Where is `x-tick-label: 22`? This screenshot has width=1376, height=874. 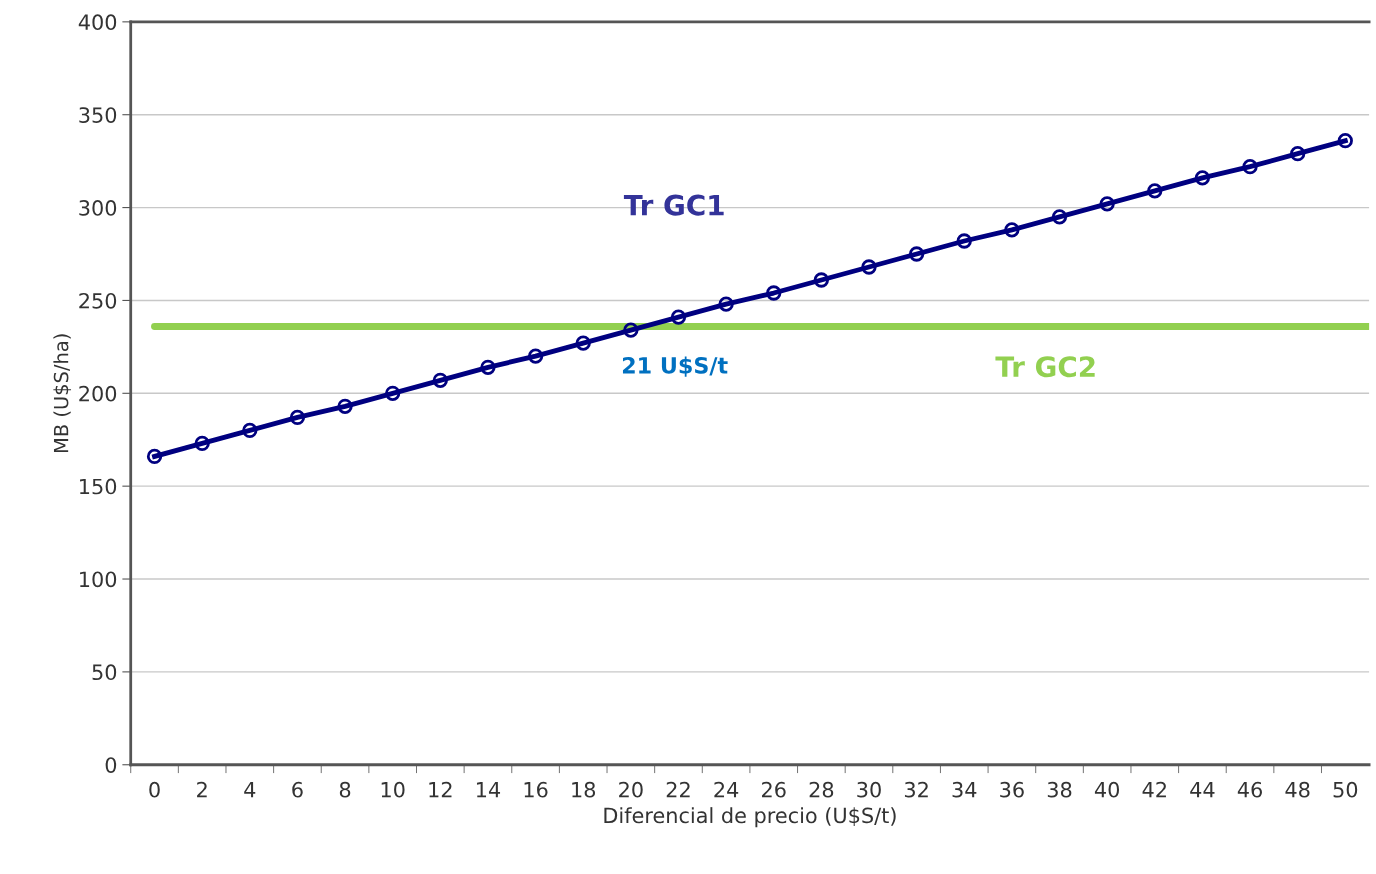
x-tick-label: 22 is located at coordinates (678, 789).